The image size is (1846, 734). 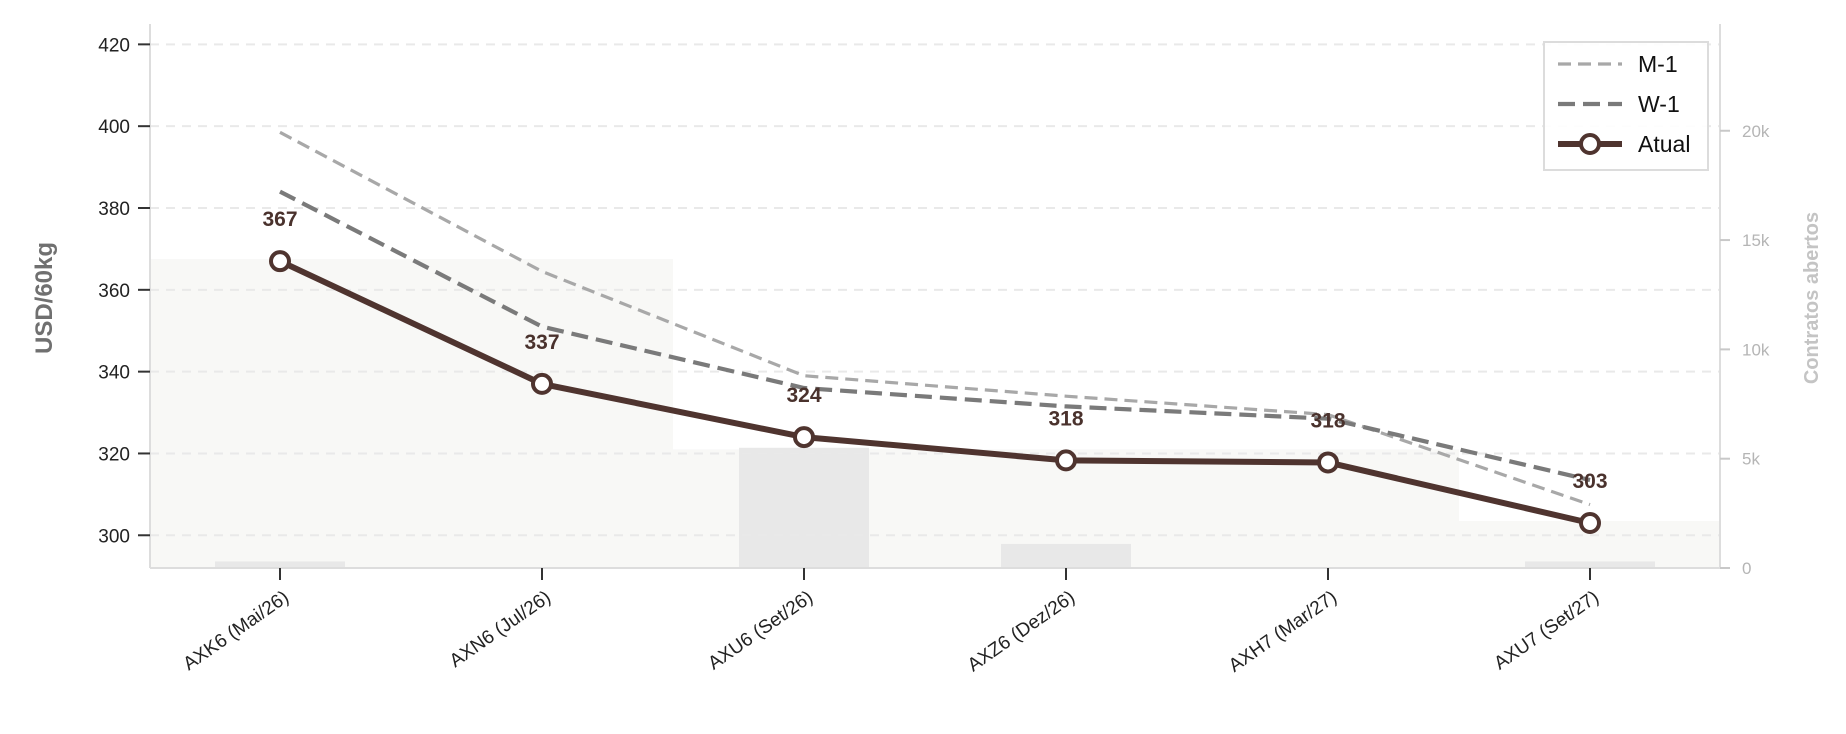 I want to click on legend-label-m-1: M-1, so click(x=1658, y=64).